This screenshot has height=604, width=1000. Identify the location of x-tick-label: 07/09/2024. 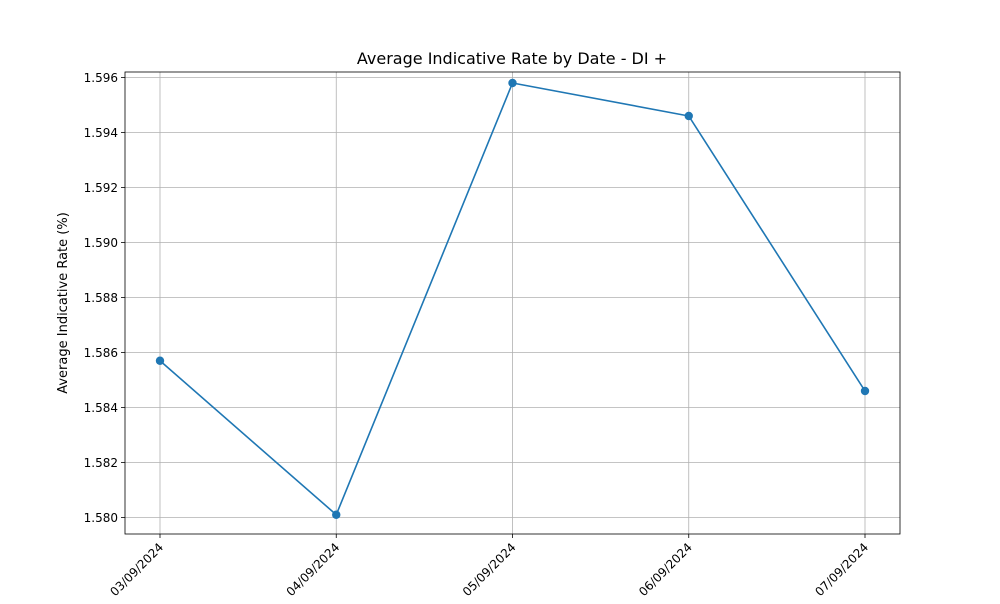
(841, 569).